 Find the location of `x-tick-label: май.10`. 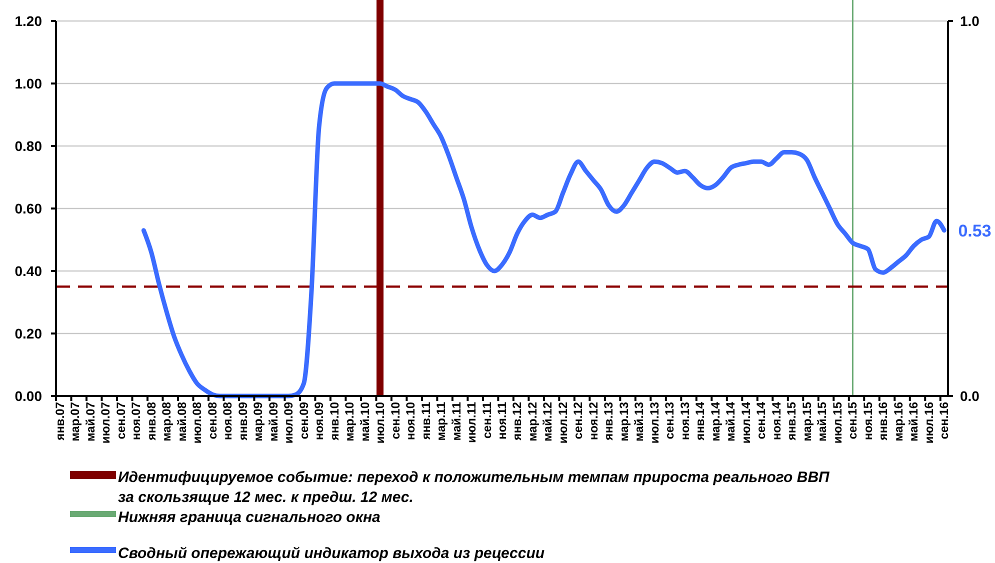

x-tick-label: май.10 is located at coordinates (365, 422).